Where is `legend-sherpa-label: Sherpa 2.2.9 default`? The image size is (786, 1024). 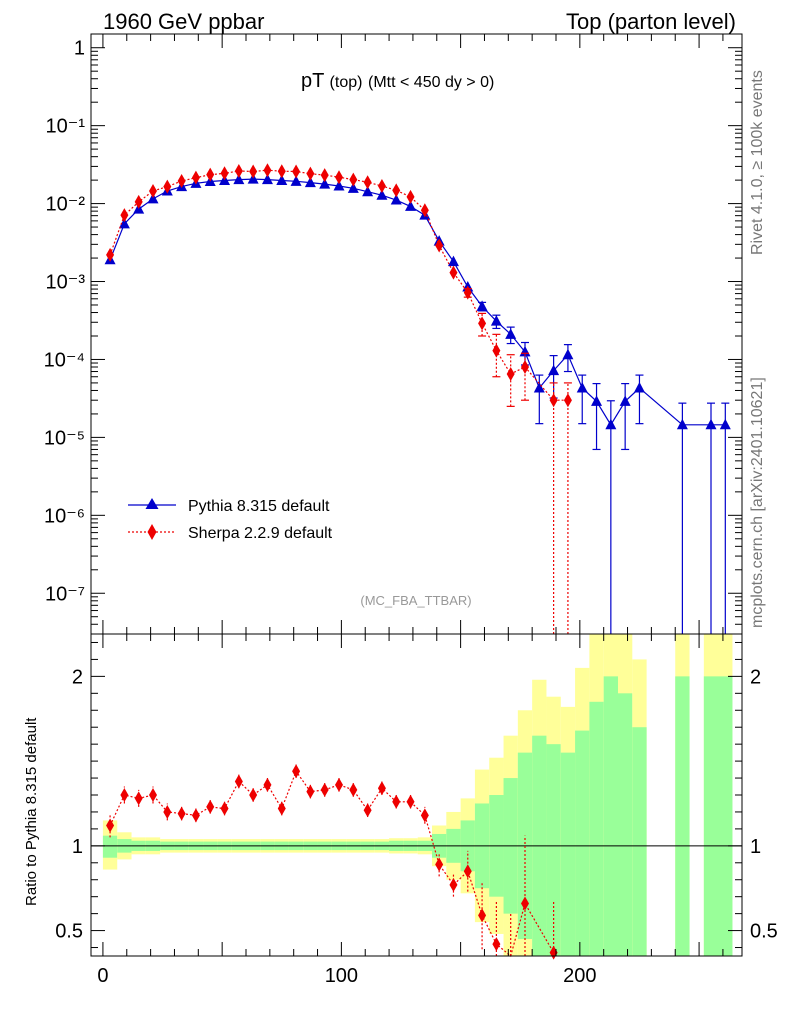 legend-sherpa-label: Sherpa 2.2.9 default is located at coordinates (260, 533).